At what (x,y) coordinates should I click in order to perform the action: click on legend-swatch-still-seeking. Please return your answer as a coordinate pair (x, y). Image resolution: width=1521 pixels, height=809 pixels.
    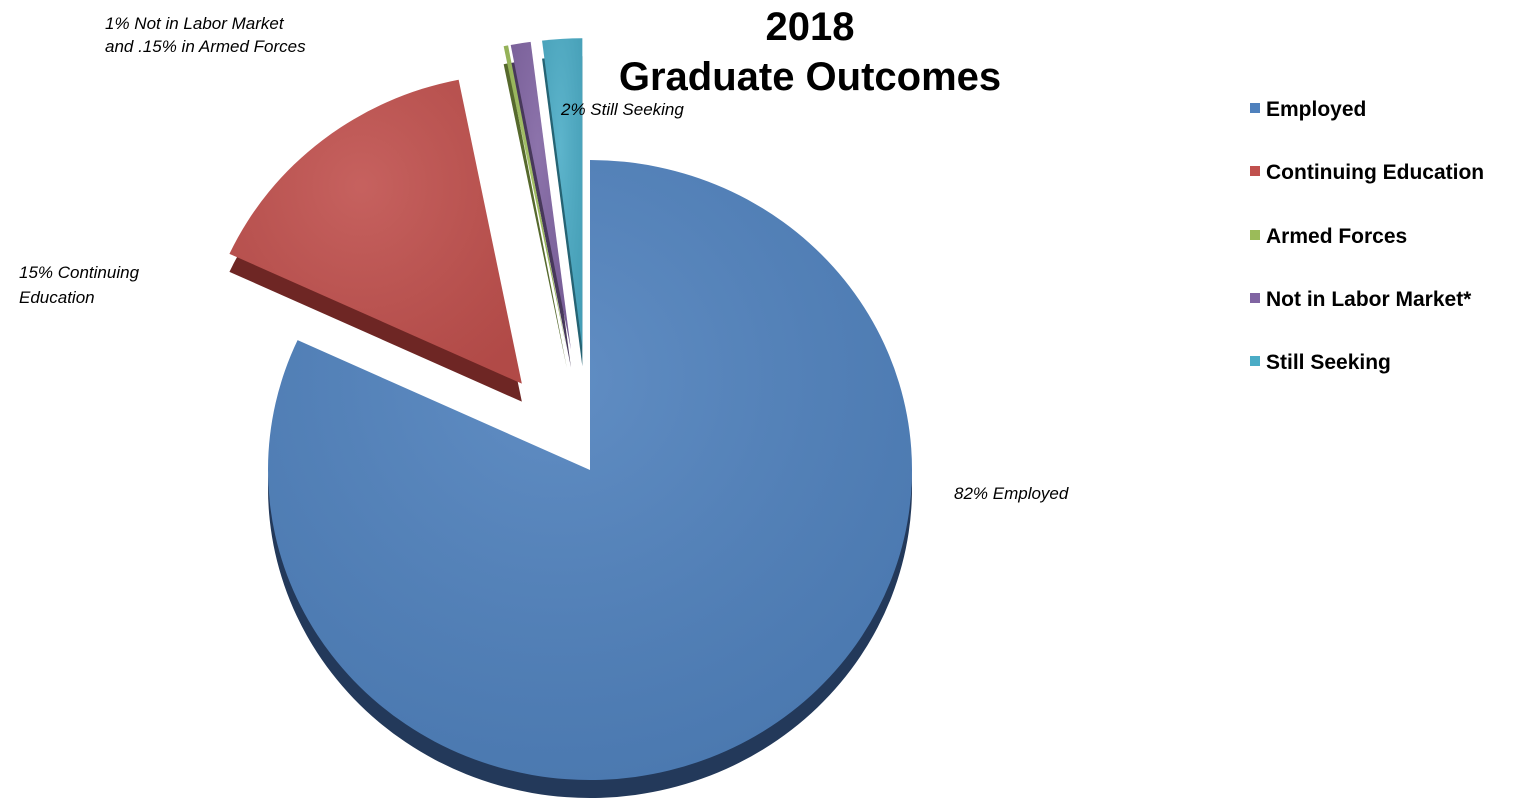
    Looking at the image, I should click on (1255, 361).